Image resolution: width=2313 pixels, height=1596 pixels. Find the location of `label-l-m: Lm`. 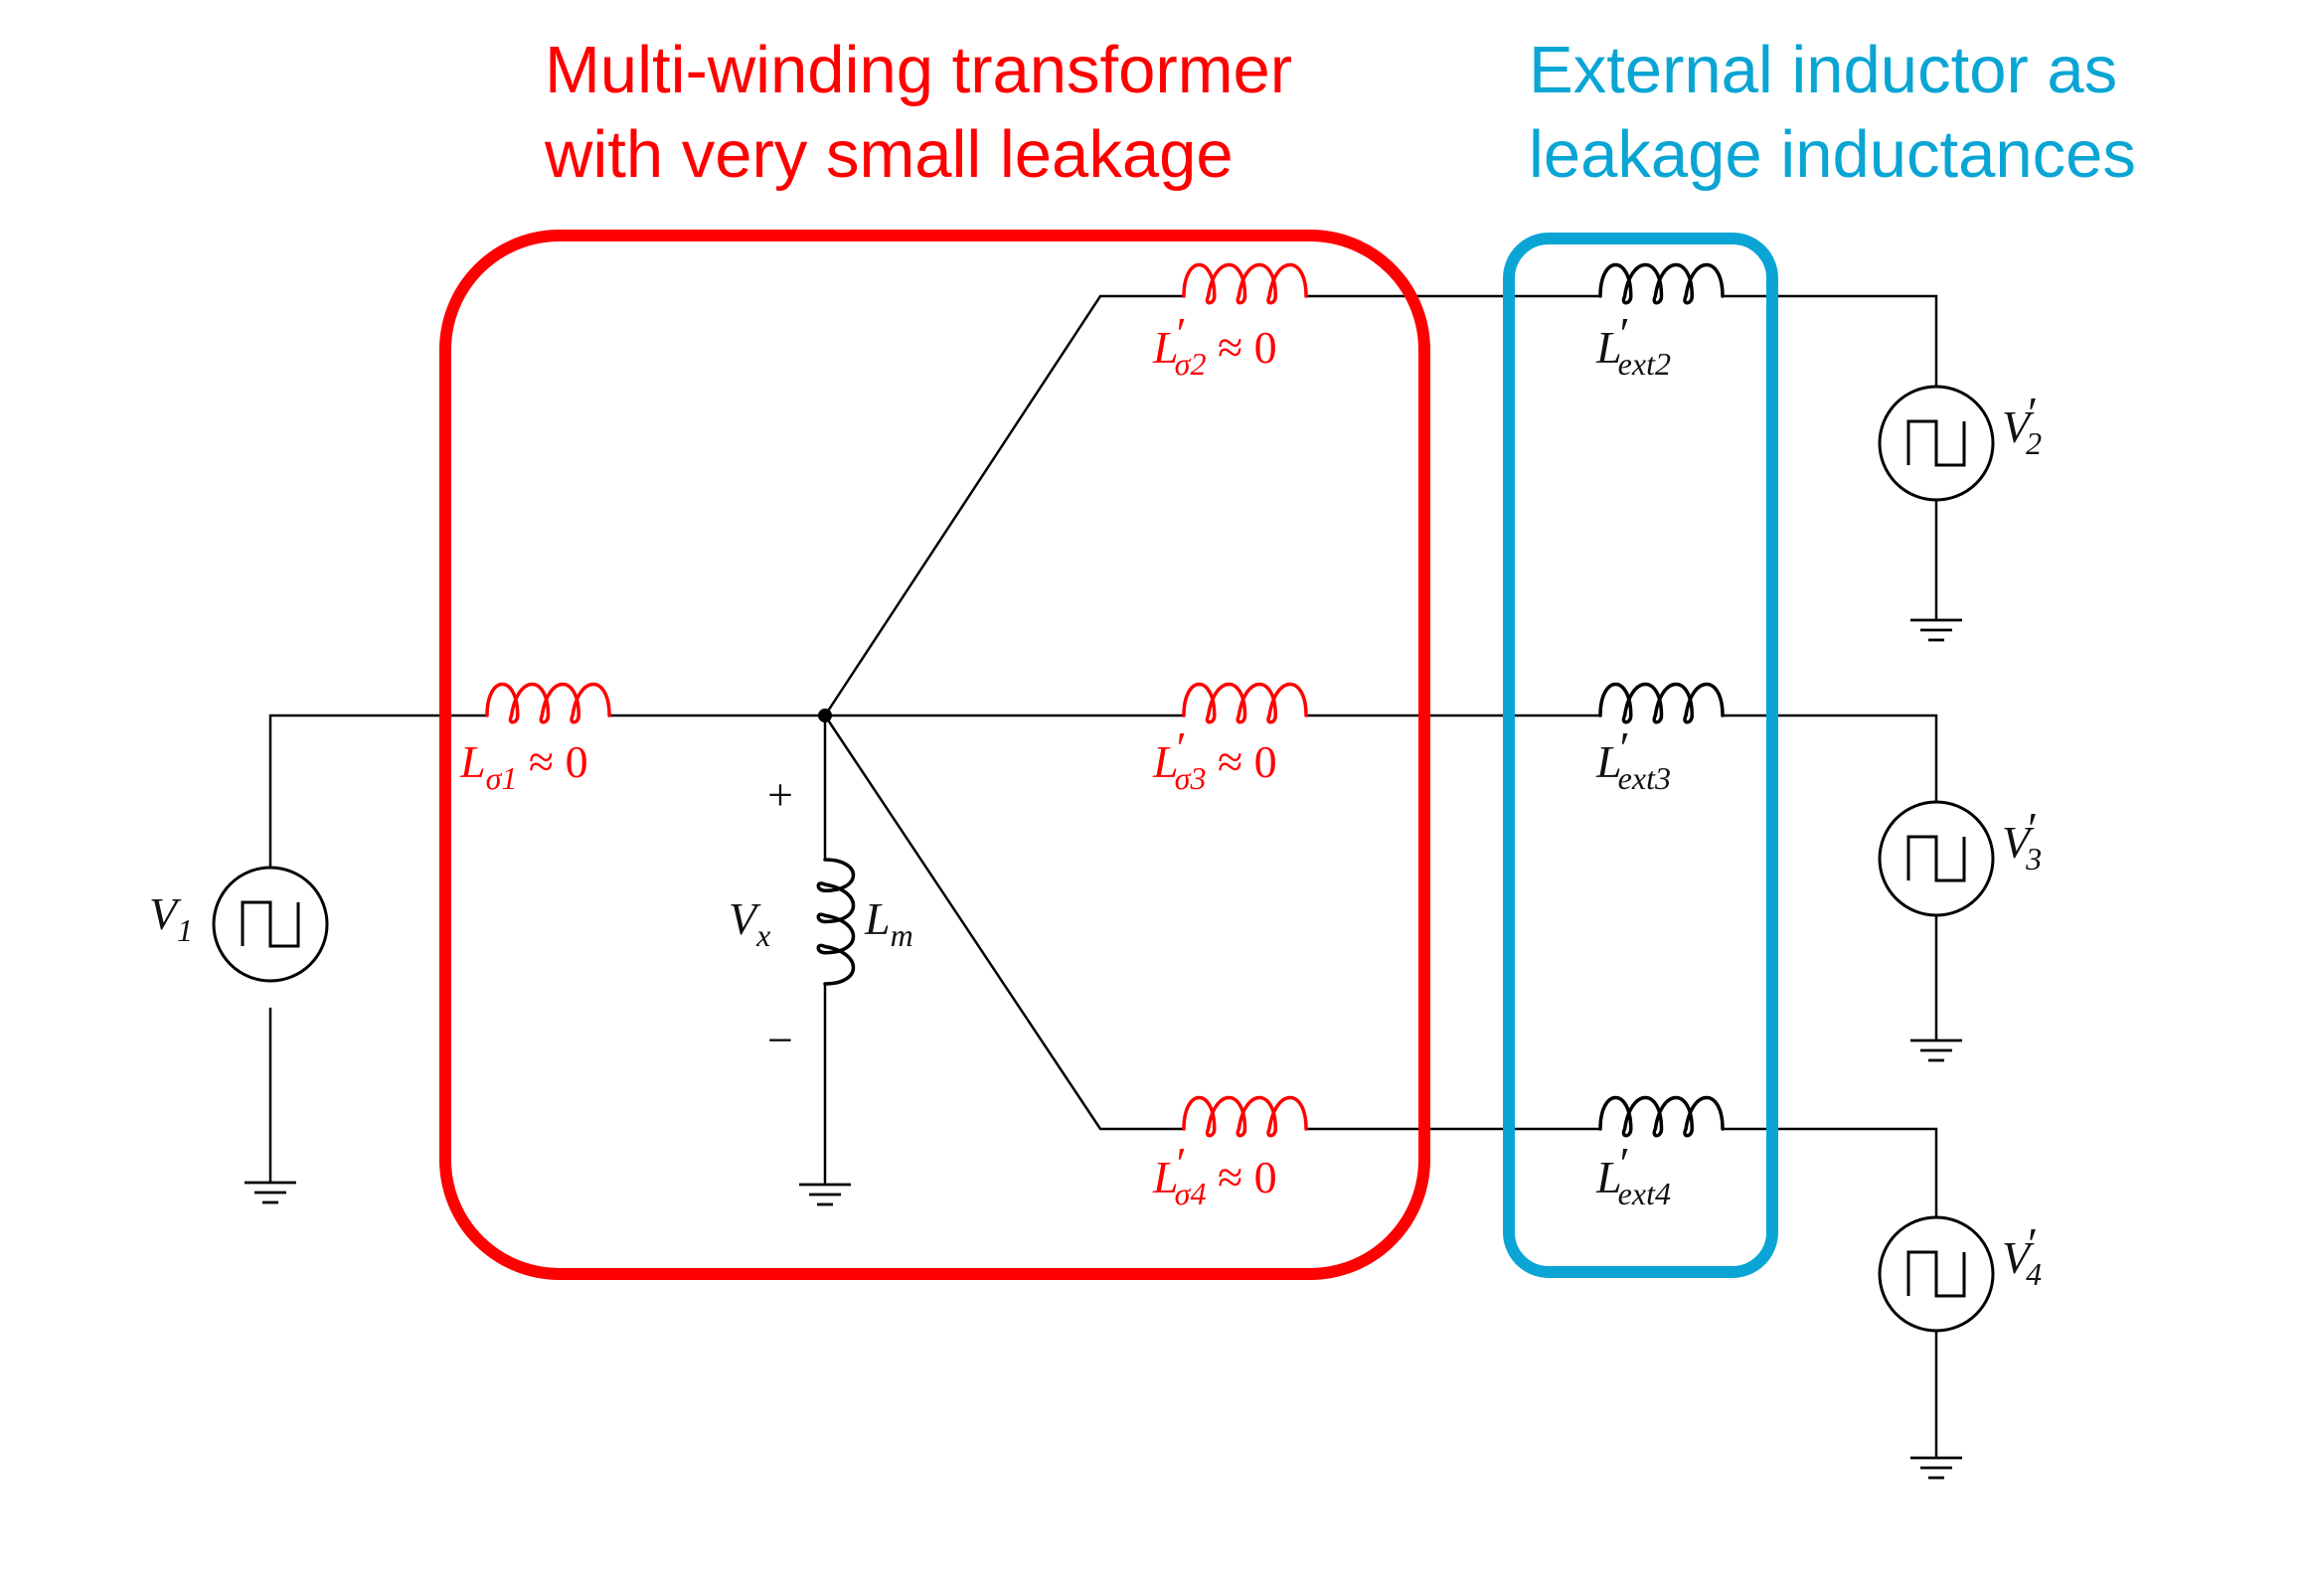

label-l-m: Lm is located at coordinates (888, 923).